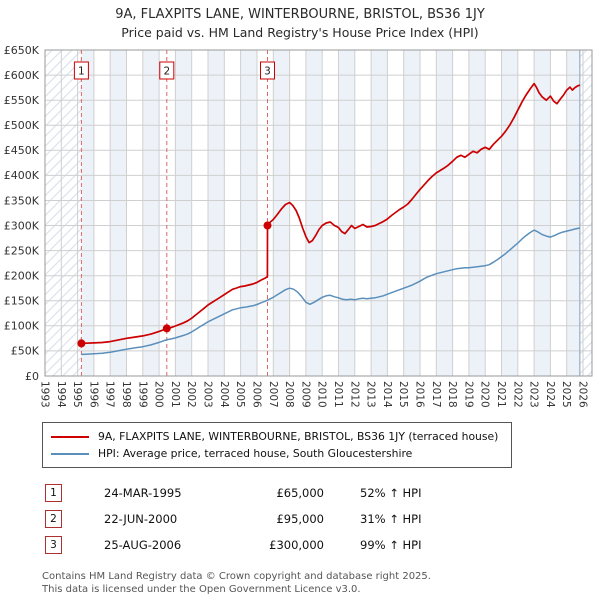  I want to click on svg-text: 2, so click(166, 72).